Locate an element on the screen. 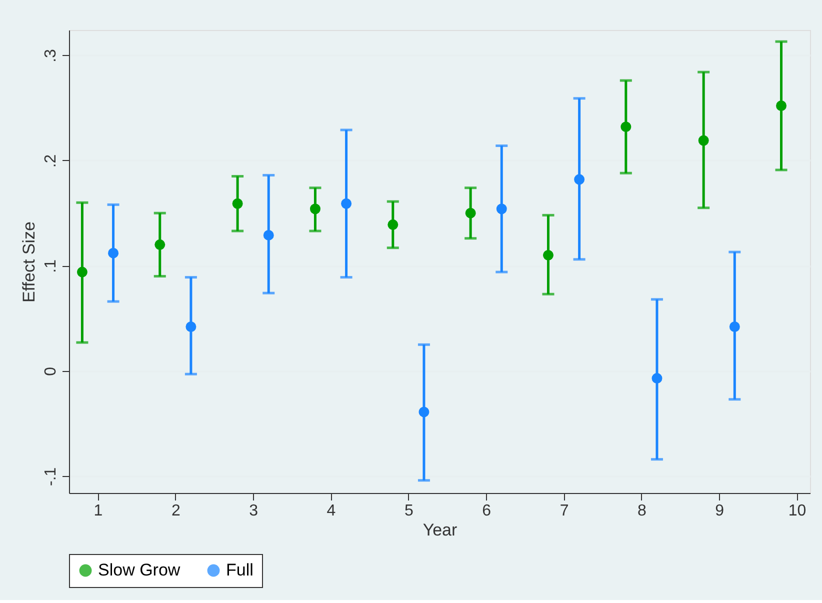 This screenshot has width=822, height=603. legend-label: Slow Grow is located at coordinates (139, 570).